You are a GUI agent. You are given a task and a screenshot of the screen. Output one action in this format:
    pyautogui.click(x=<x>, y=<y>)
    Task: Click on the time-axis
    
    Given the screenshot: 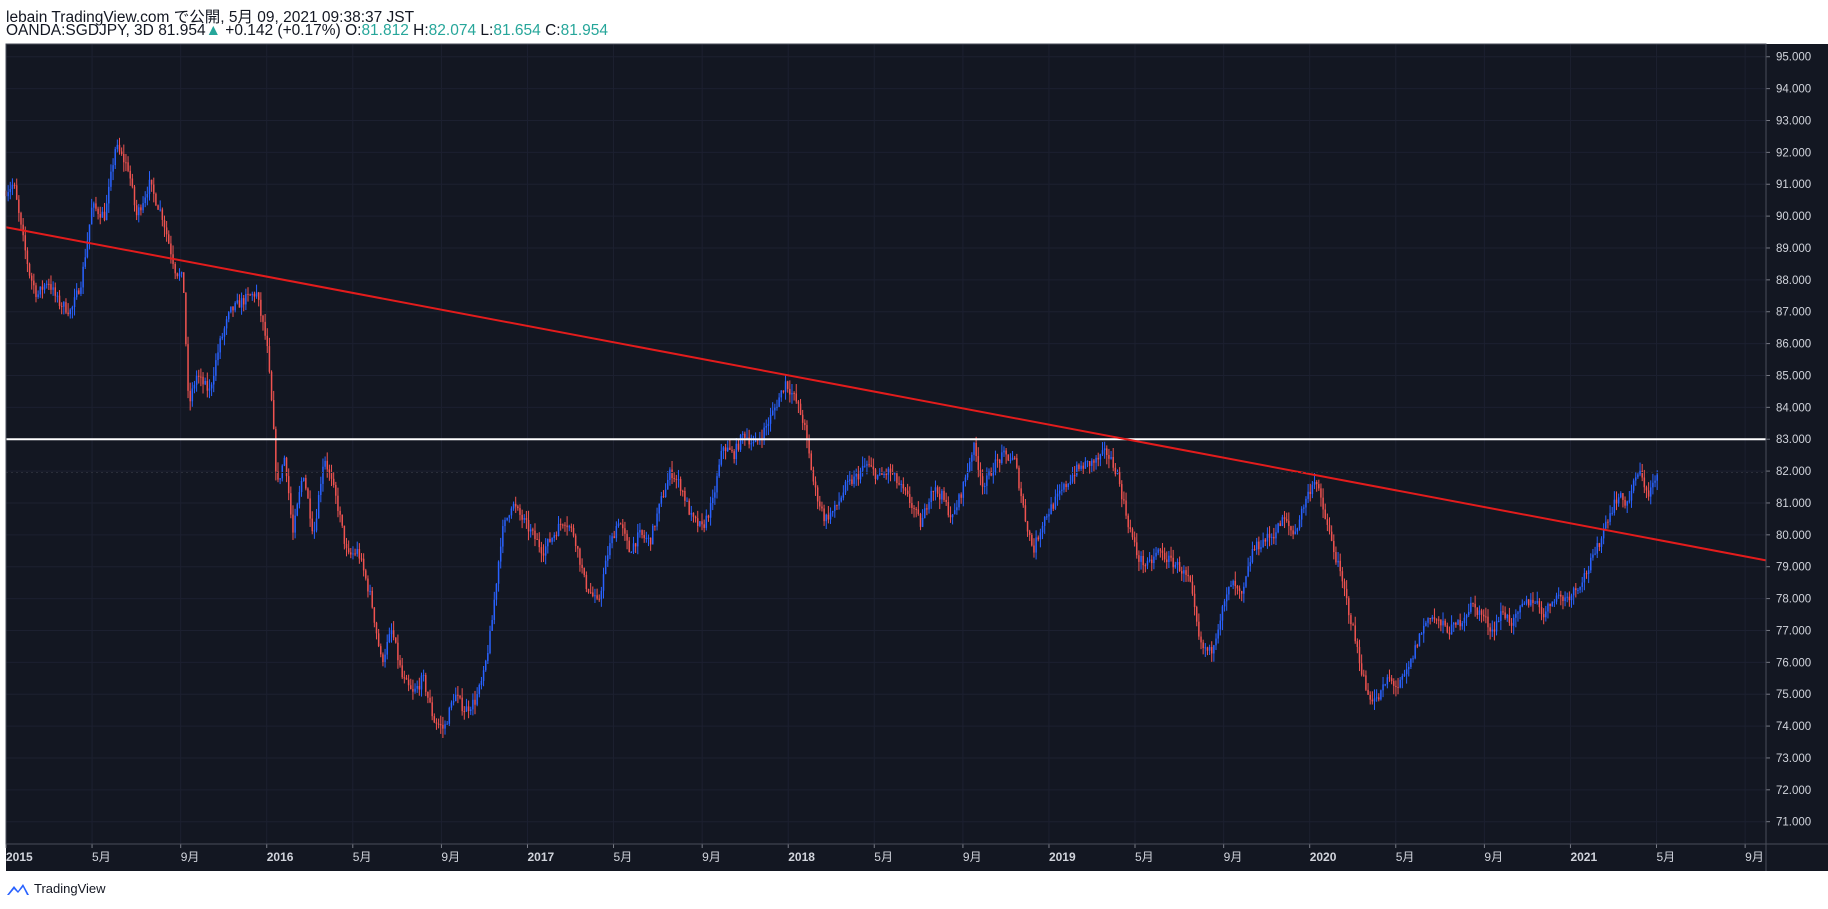 What is the action you would take?
    pyautogui.click(x=917, y=857)
    